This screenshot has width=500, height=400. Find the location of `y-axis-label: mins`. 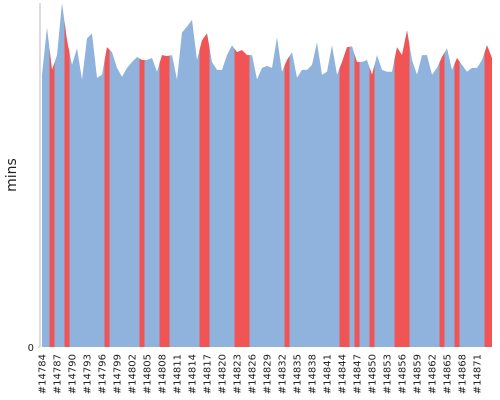

y-axis-label: mins is located at coordinates (12, 175).